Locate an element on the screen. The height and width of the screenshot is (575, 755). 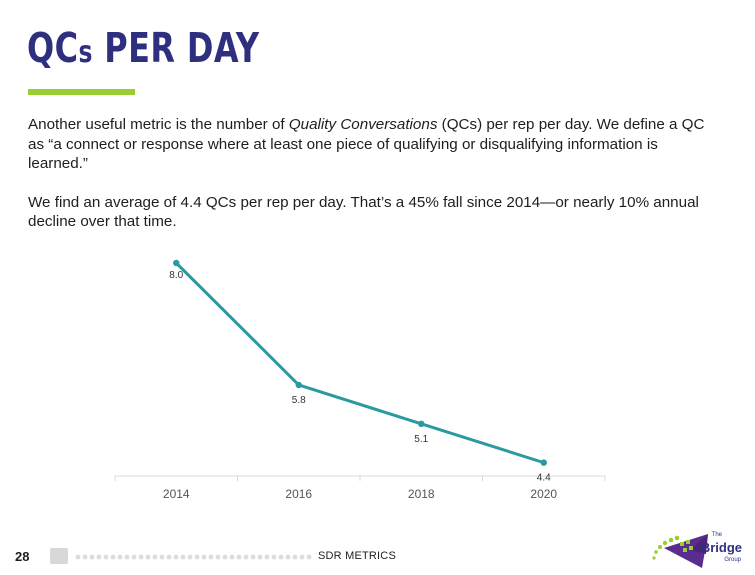
bridge-logo-icon is located at coordinates (680, 551).